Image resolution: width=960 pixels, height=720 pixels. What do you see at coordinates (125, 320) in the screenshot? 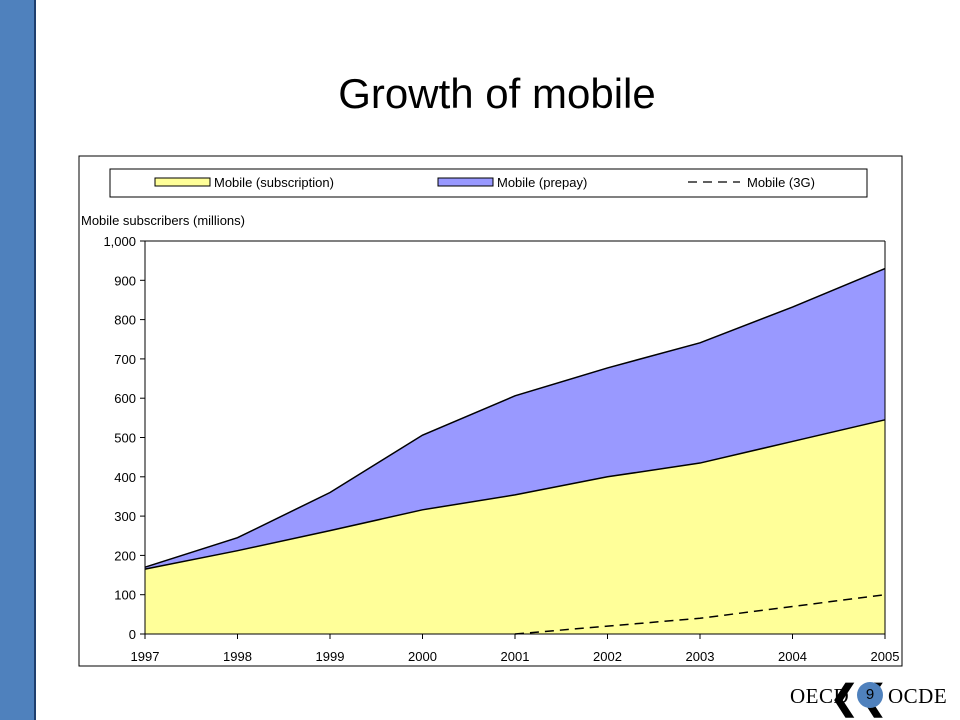
I see `y-tick-label: 800` at bounding box center [125, 320].